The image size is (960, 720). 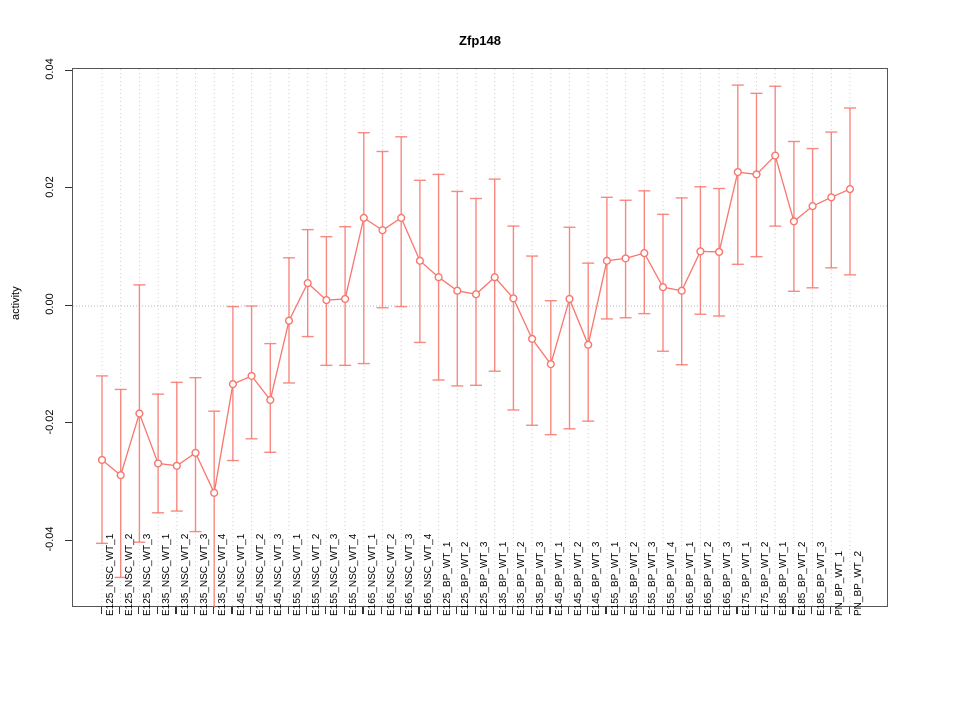 What do you see at coordinates (297, 574) in the screenshot?
I see `x-tick-label: E155_NSC_WT_1` at bounding box center [297, 574].